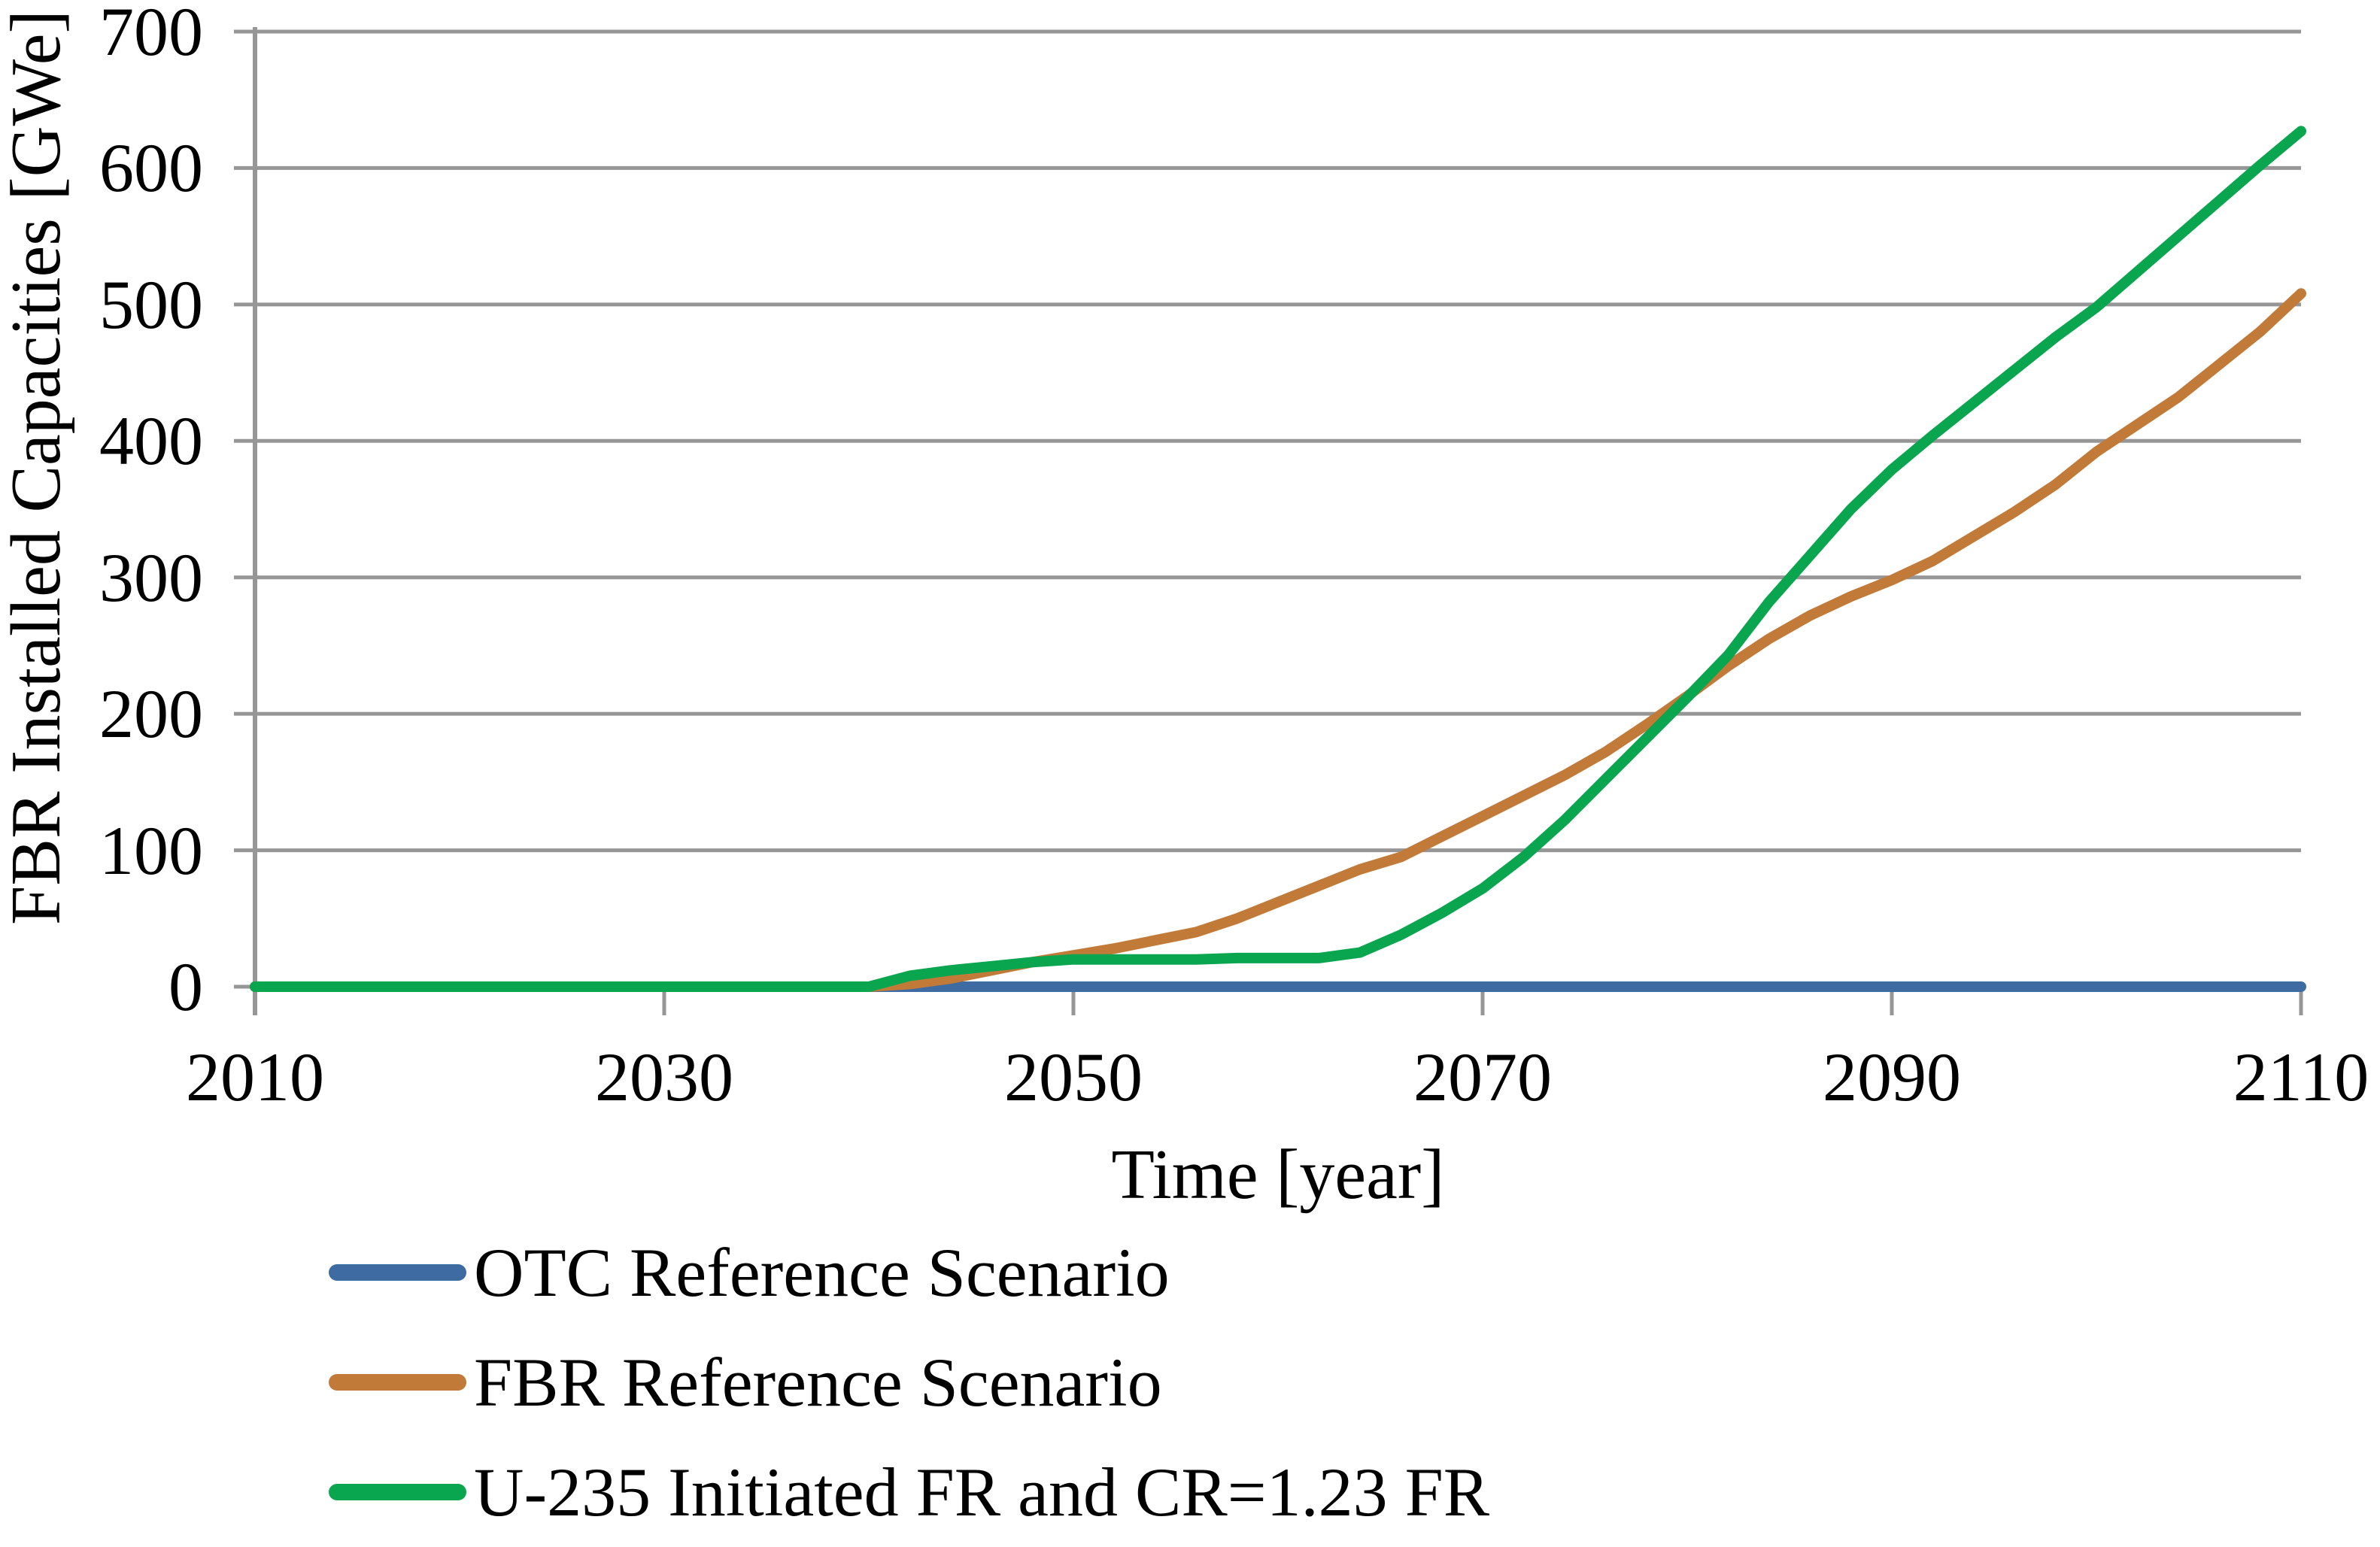 The width and height of the screenshot is (2380, 1547). Describe the element at coordinates (982, 1492) in the screenshot. I see `legend-label-u235: U-235 Initiated FR and CR=1.23 FR` at that location.